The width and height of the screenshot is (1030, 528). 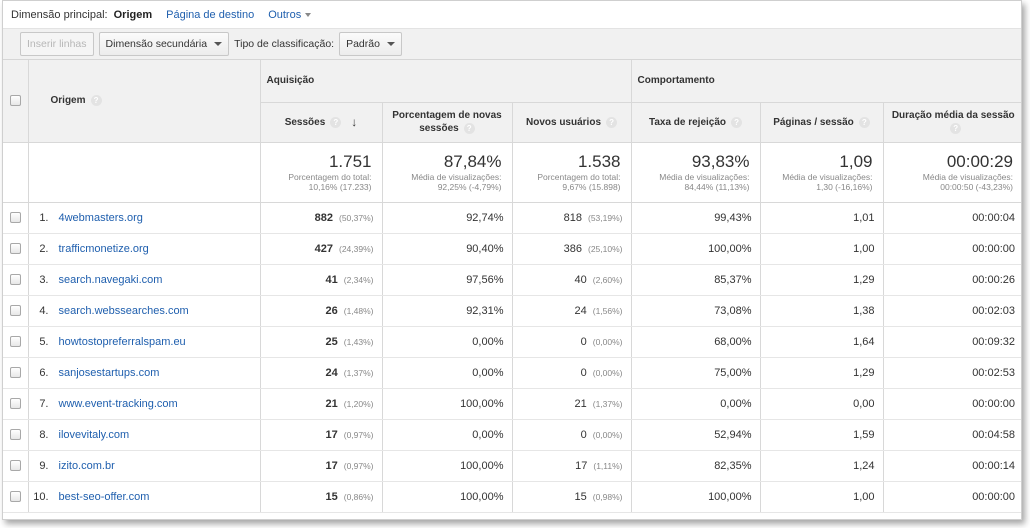 What do you see at coordinates (821, 373) in the screenshot?
I see `pages-per-session-cell: 1,29` at bounding box center [821, 373].